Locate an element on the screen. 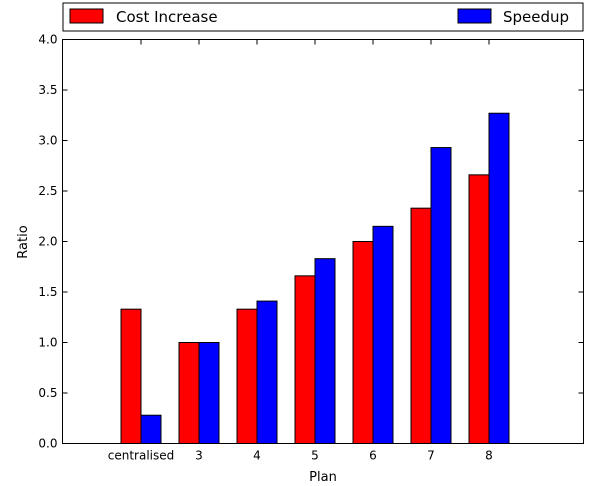  legend-frame is located at coordinates (323, 17).